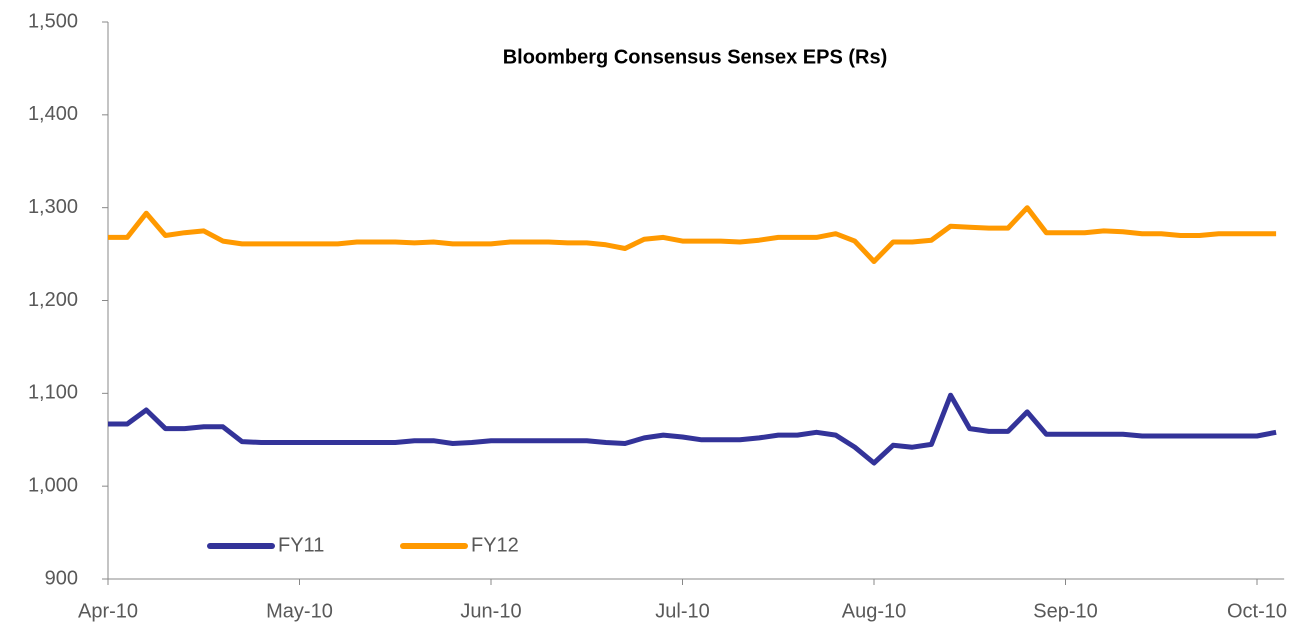 The height and width of the screenshot is (639, 1307). Describe the element at coordinates (299, 611) in the screenshot. I see `x-tick-label: May-10` at that location.